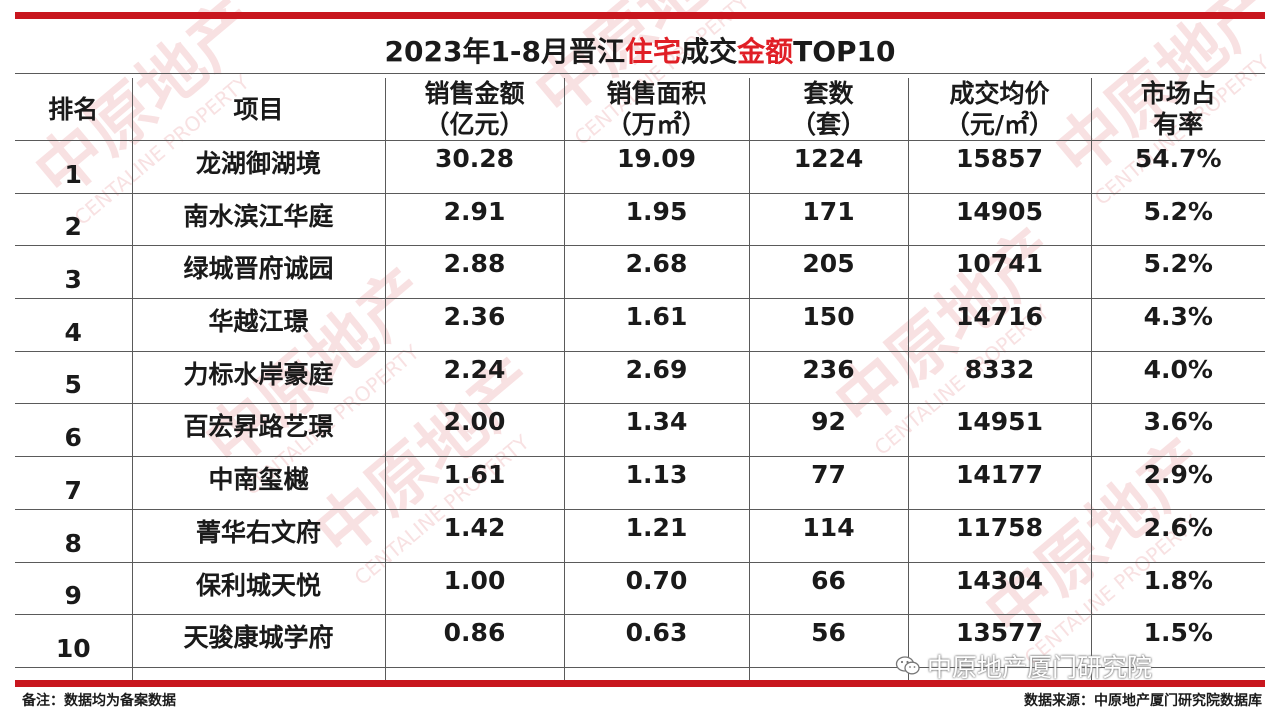  I want to click on cell-avg-price: 14951, so click(999, 430).